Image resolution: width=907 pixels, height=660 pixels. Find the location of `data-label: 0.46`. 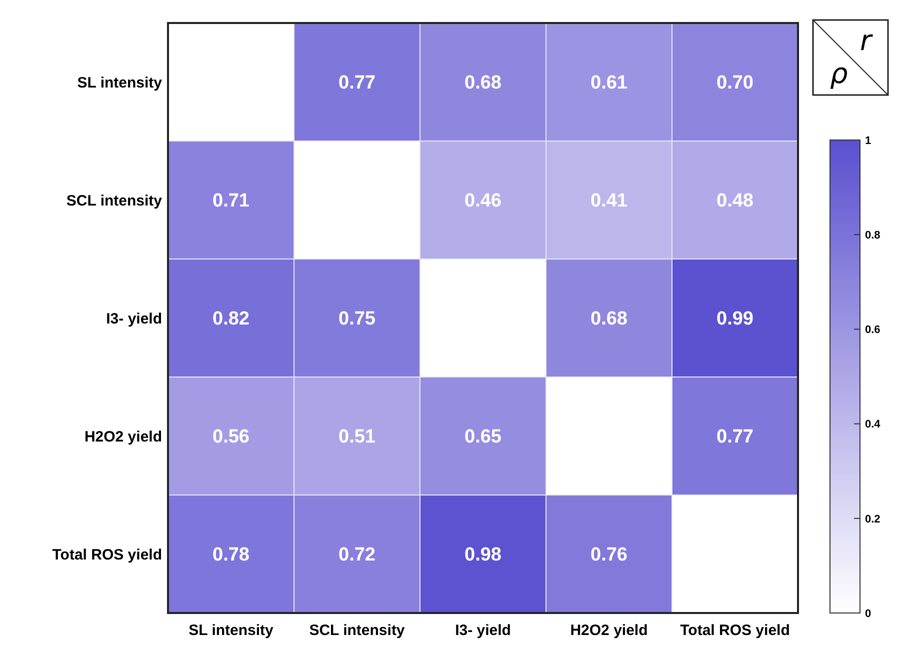

data-label: 0.46 is located at coordinates (483, 201).